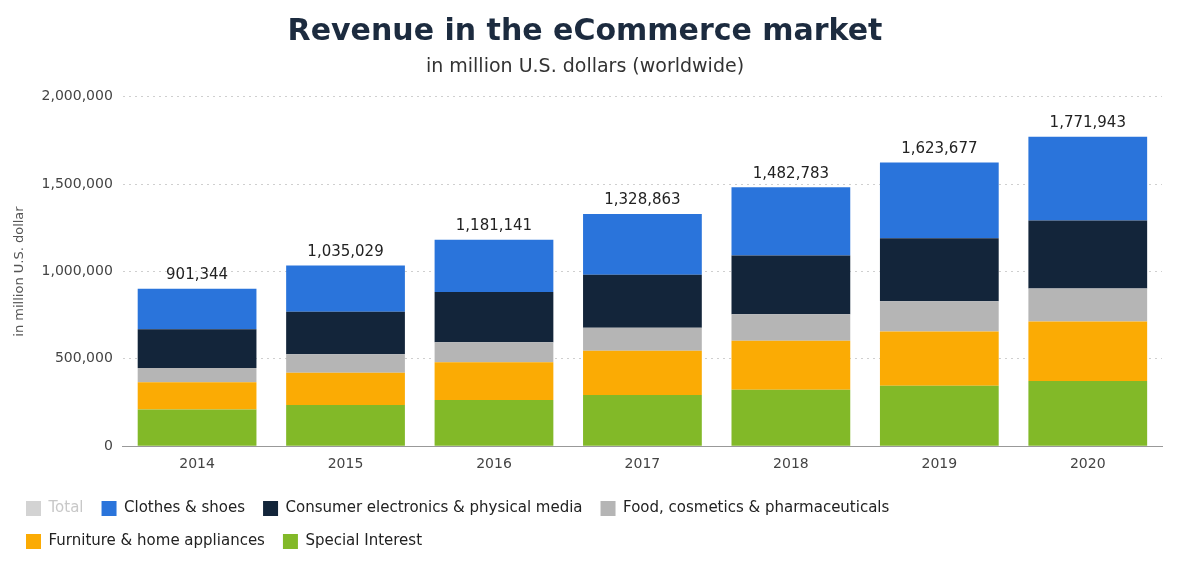  I want to click on y-tick-label: 1,000,000, so click(77, 270).